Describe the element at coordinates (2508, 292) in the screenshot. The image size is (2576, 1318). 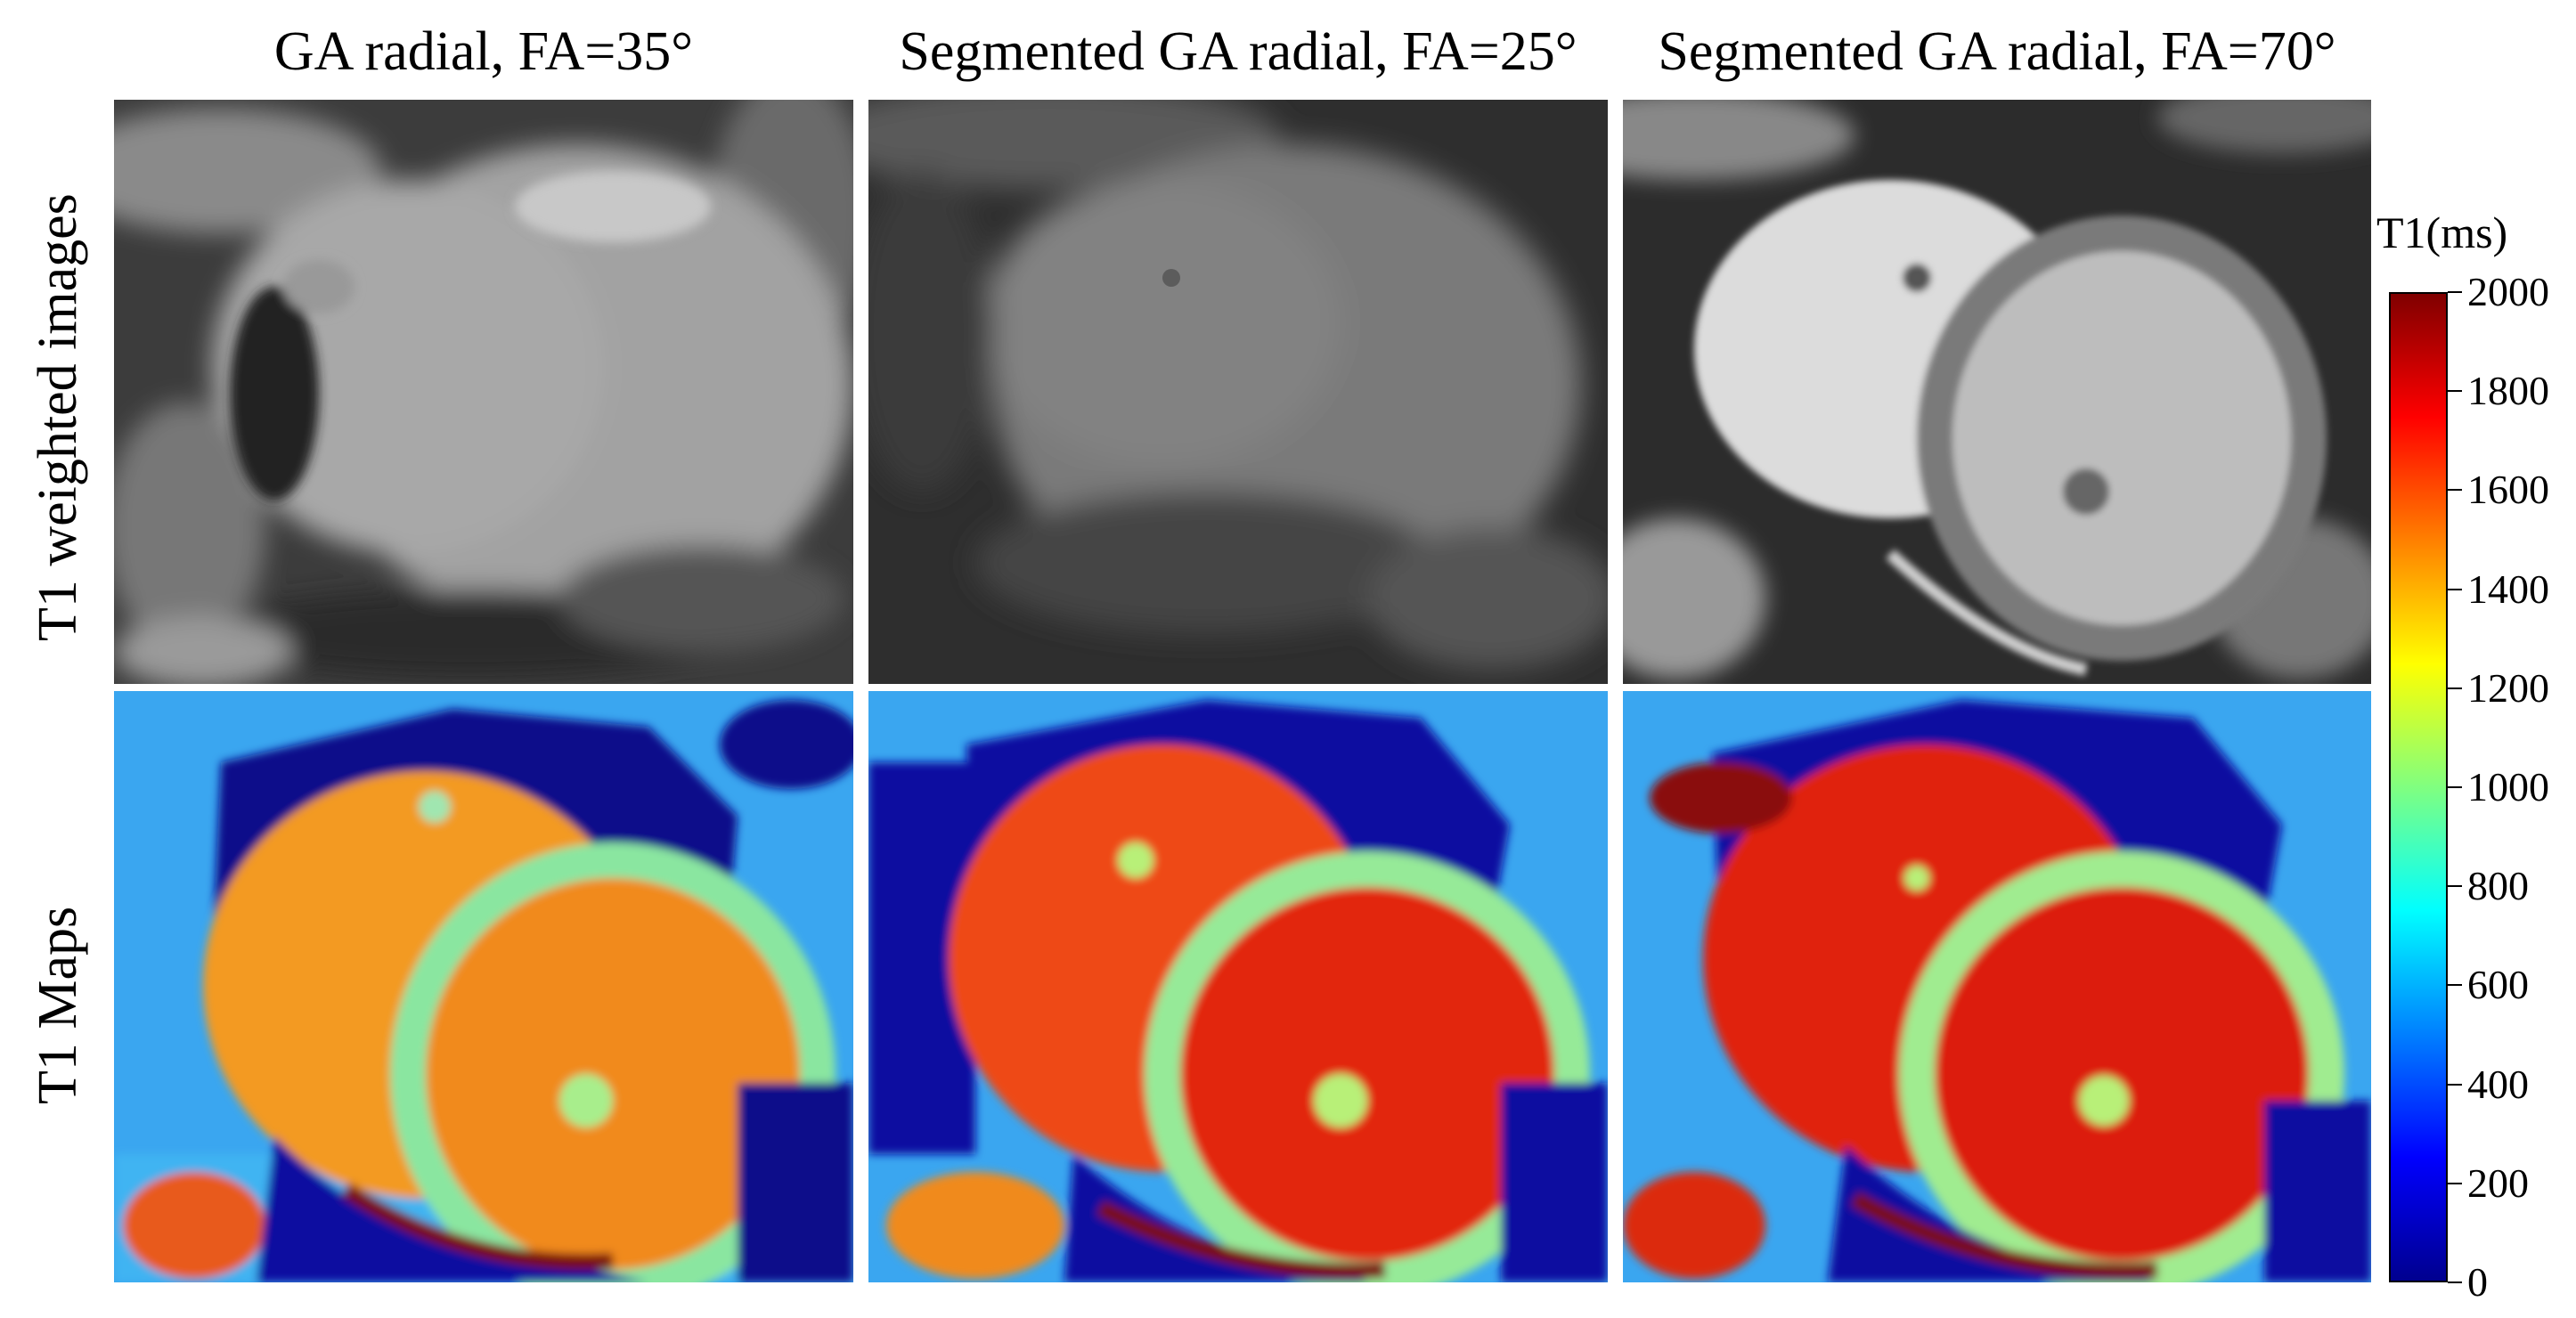
I see `colorbar-tick-label: 2000` at that location.